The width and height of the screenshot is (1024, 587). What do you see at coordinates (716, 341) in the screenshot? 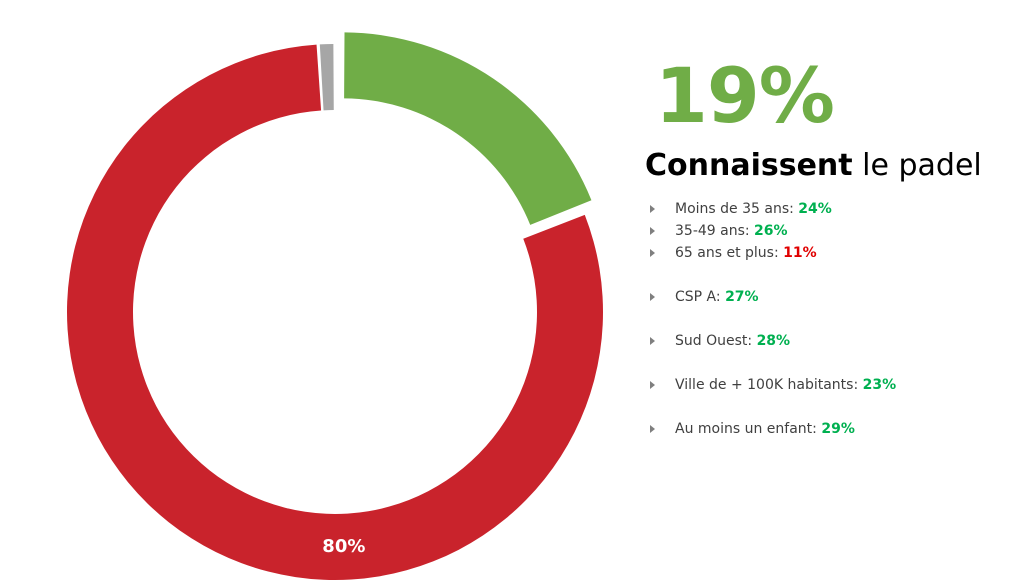
I see `breakdown-label: Sud Ouest:` at bounding box center [716, 341].